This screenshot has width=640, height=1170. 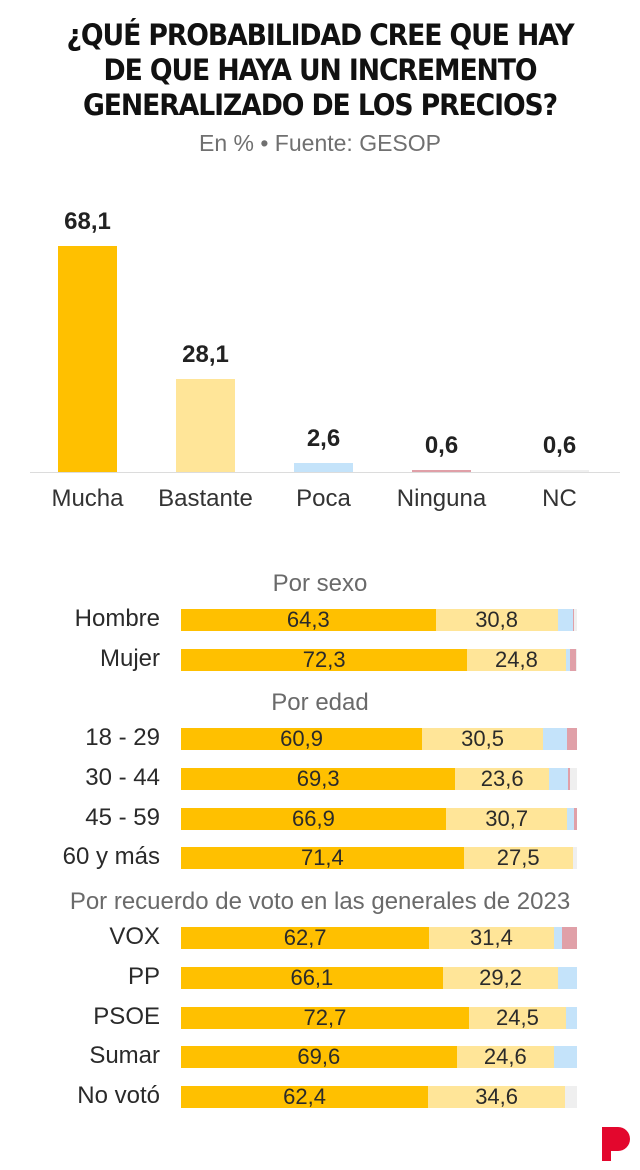 I want to click on segment-value-label: 24,6, so click(x=505, y=1057).